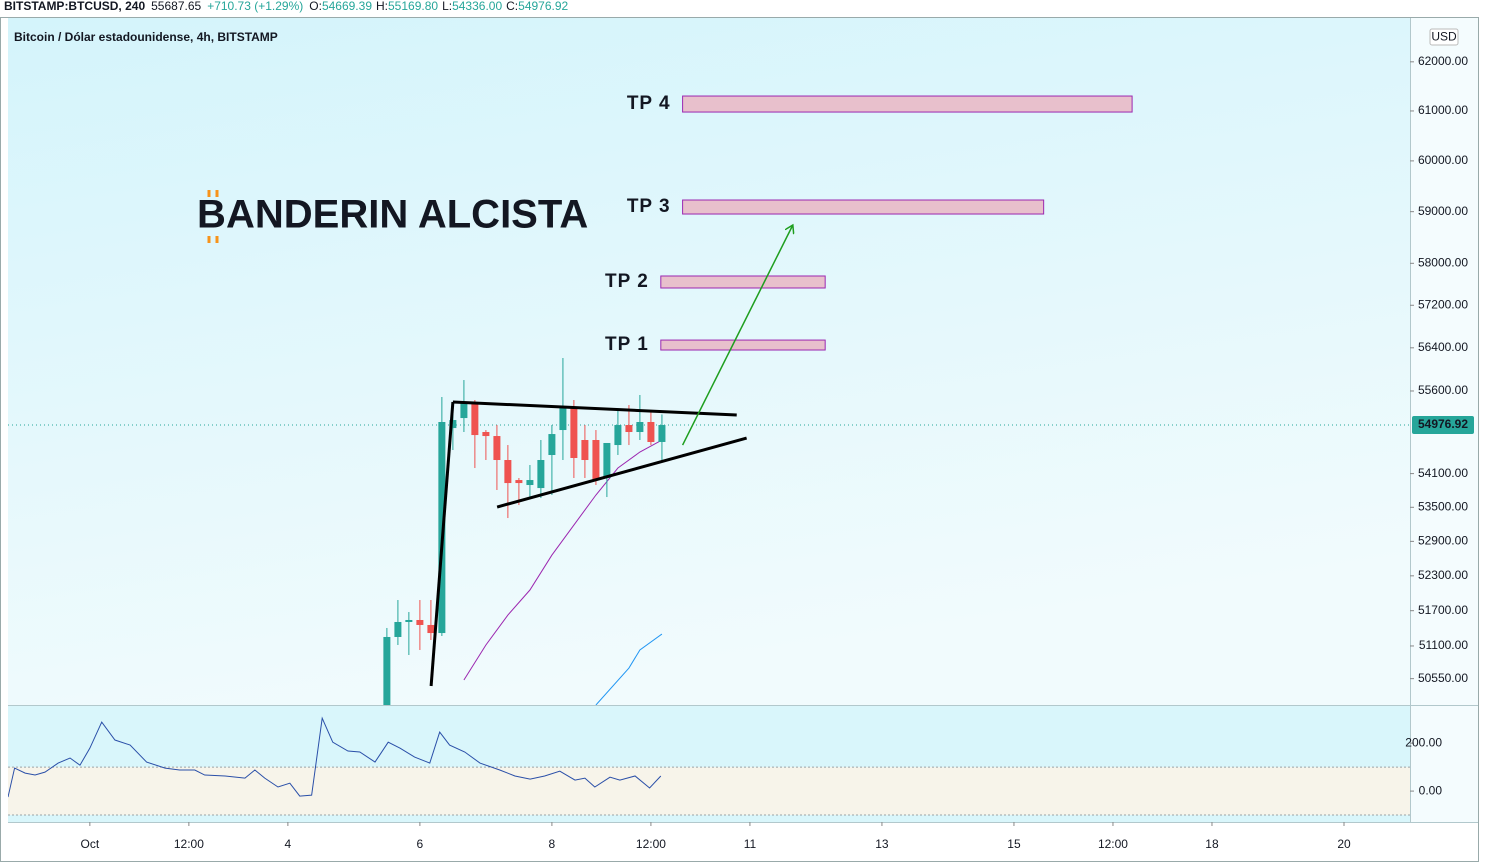 Image resolution: width=1486 pixels, height=866 pixels. What do you see at coordinates (447, 6) in the screenshot?
I see `ohlc-label: L:` at bounding box center [447, 6].